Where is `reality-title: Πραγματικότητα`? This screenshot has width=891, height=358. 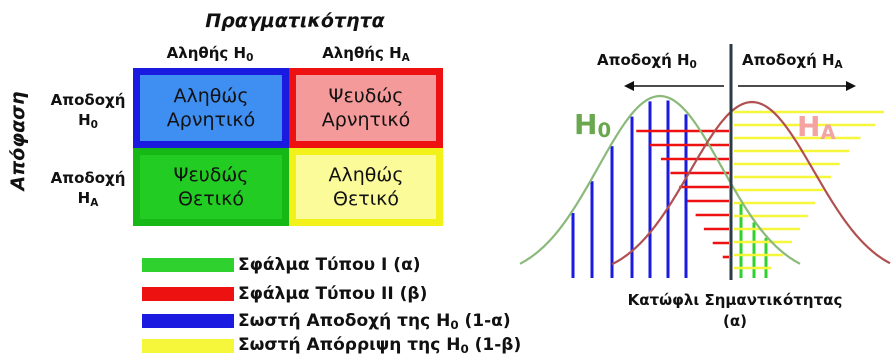
reality-title: Πραγματικότητα is located at coordinates (295, 21).